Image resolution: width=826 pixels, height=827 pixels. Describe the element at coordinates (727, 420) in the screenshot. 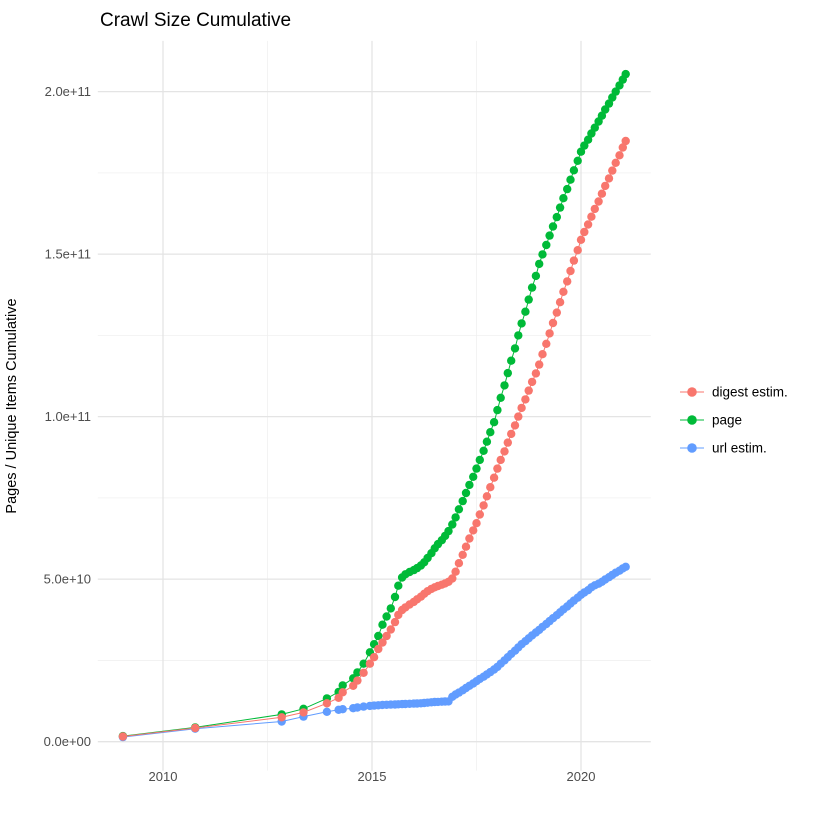

I see `legend-label: page` at that location.